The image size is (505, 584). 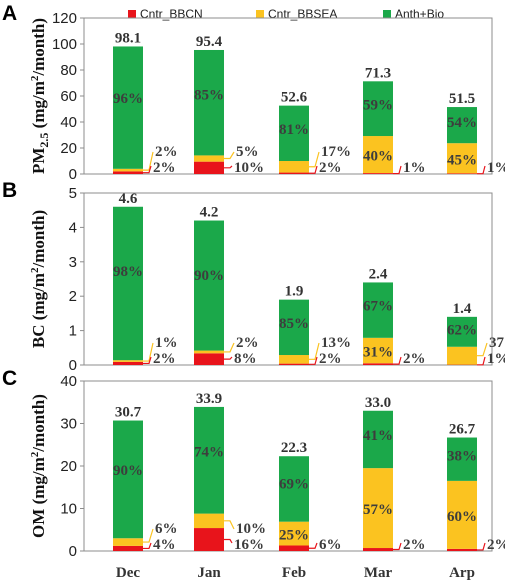 I want to click on y-axis-title: BC (mg/m2/month), so click(x=38, y=279).